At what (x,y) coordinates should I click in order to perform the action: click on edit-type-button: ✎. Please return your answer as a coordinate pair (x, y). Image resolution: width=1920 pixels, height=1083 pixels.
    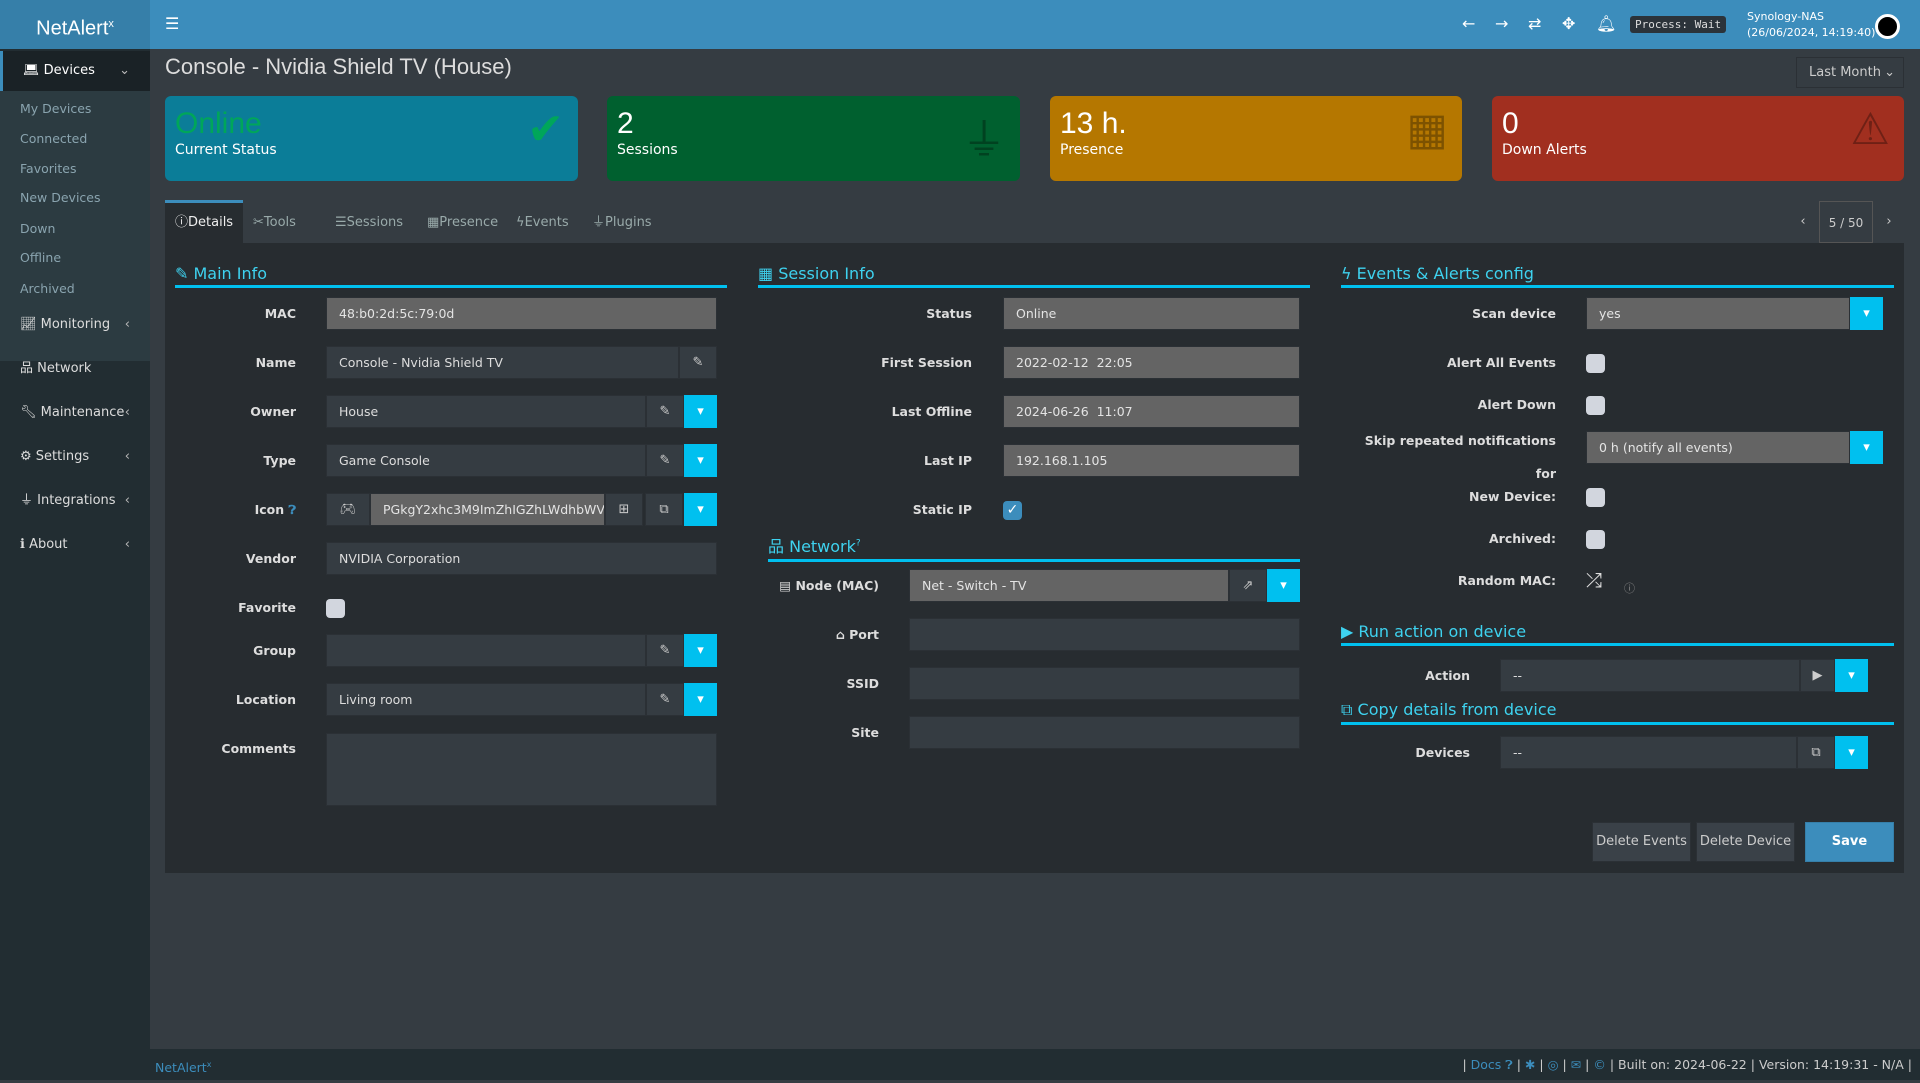
    Looking at the image, I should click on (665, 460).